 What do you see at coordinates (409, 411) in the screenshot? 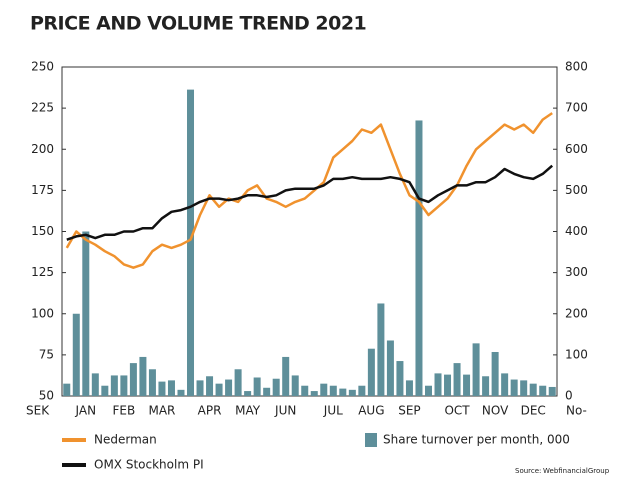
I see `x-tick-label: SEP` at bounding box center [409, 411].